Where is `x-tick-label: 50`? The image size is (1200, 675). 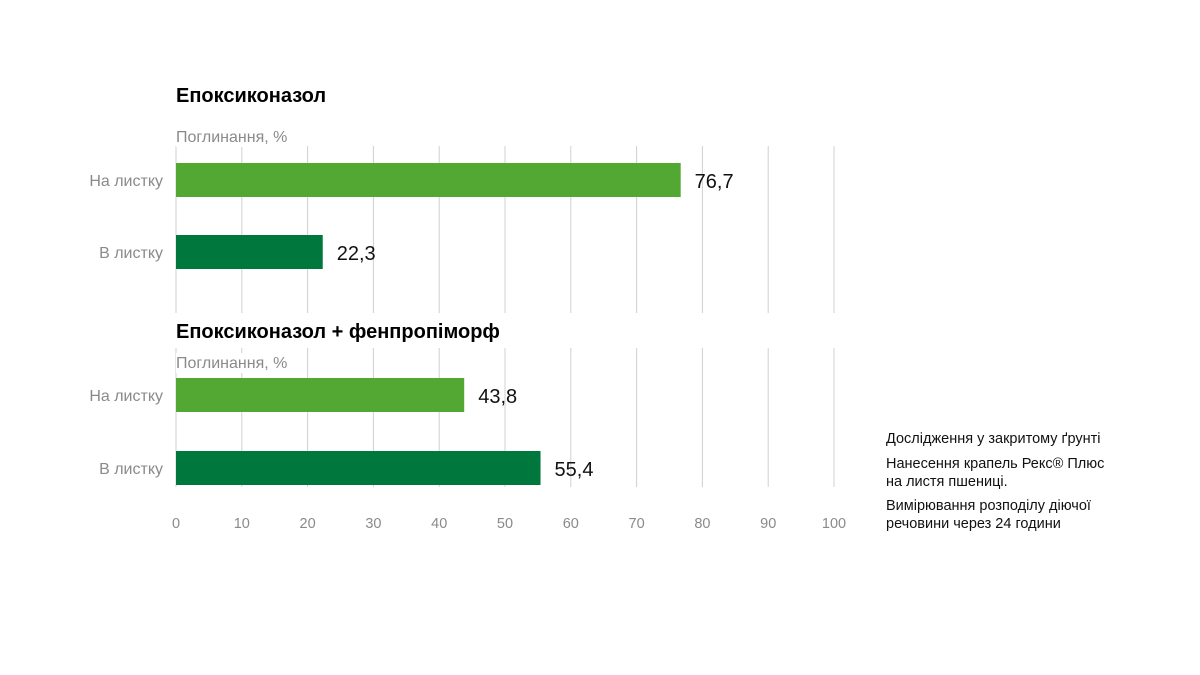
x-tick-label: 50 is located at coordinates (505, 524).